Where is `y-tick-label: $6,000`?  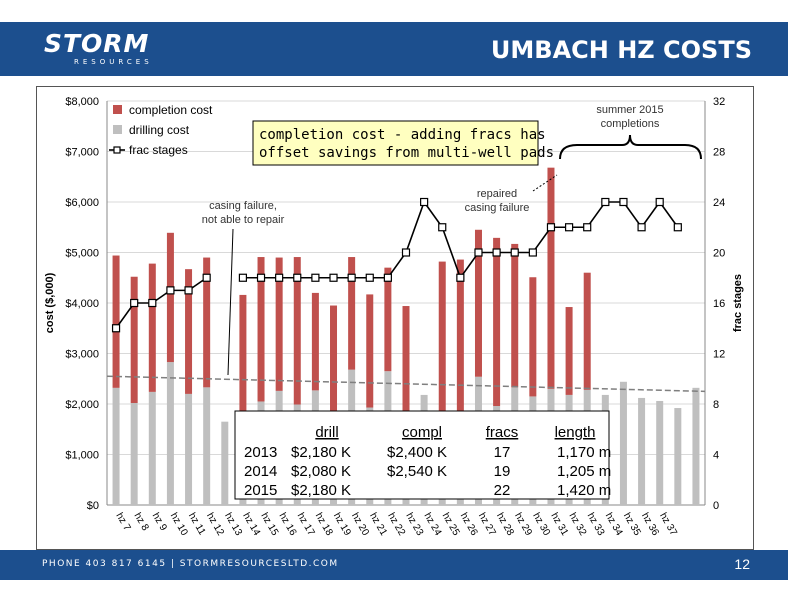 y-tick-label: $6,000 is located at coordinates (82, 203).